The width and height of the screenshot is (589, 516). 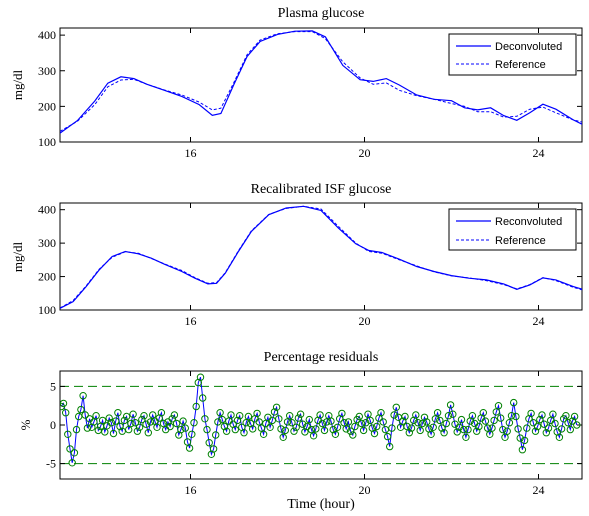 I want to click on legend-label: Reconvoluted, so click(x=528, y=222).